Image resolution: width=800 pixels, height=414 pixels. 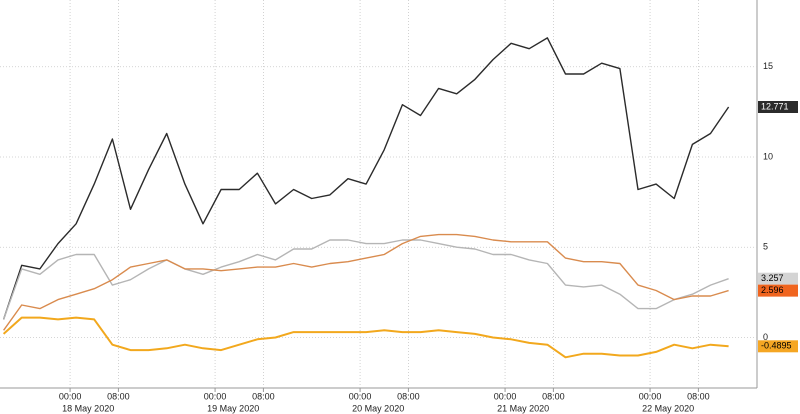 What do you see at coordinates (233, 408) in the screenshot?
I see `date-label: 19 May 2020` at bounding box center [233, 408].